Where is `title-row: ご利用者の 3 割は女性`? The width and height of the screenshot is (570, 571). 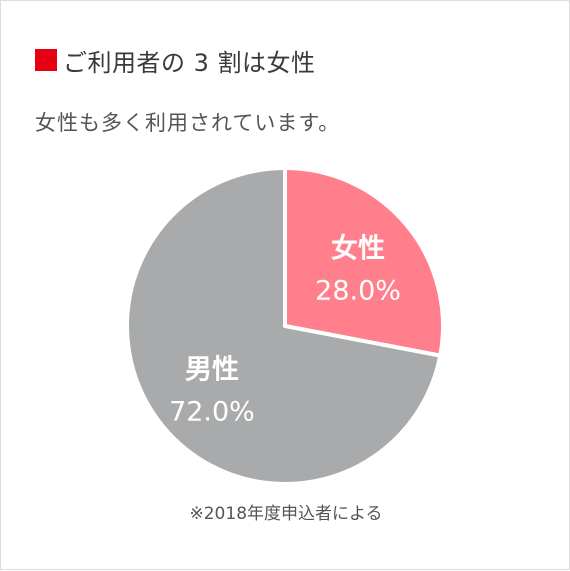
title-row: ご利用者の 3 割は女性 is located at coordinates (175, 60).